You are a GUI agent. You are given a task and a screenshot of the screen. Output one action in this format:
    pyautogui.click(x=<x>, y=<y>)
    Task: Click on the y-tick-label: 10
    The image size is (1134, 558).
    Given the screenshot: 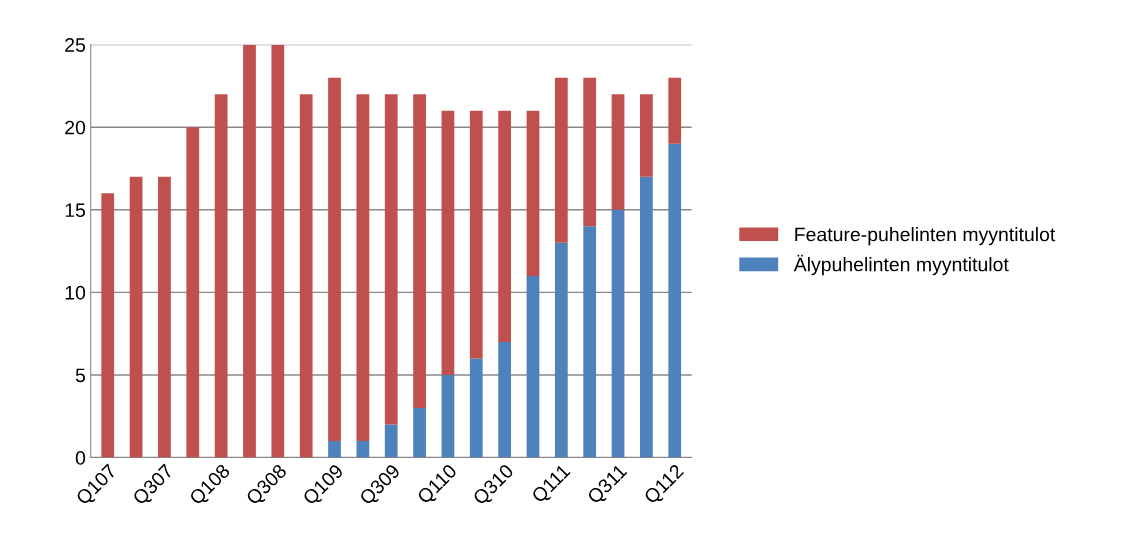 What is the action you would take?
    pyautogui.click(x=75, y=292)
    